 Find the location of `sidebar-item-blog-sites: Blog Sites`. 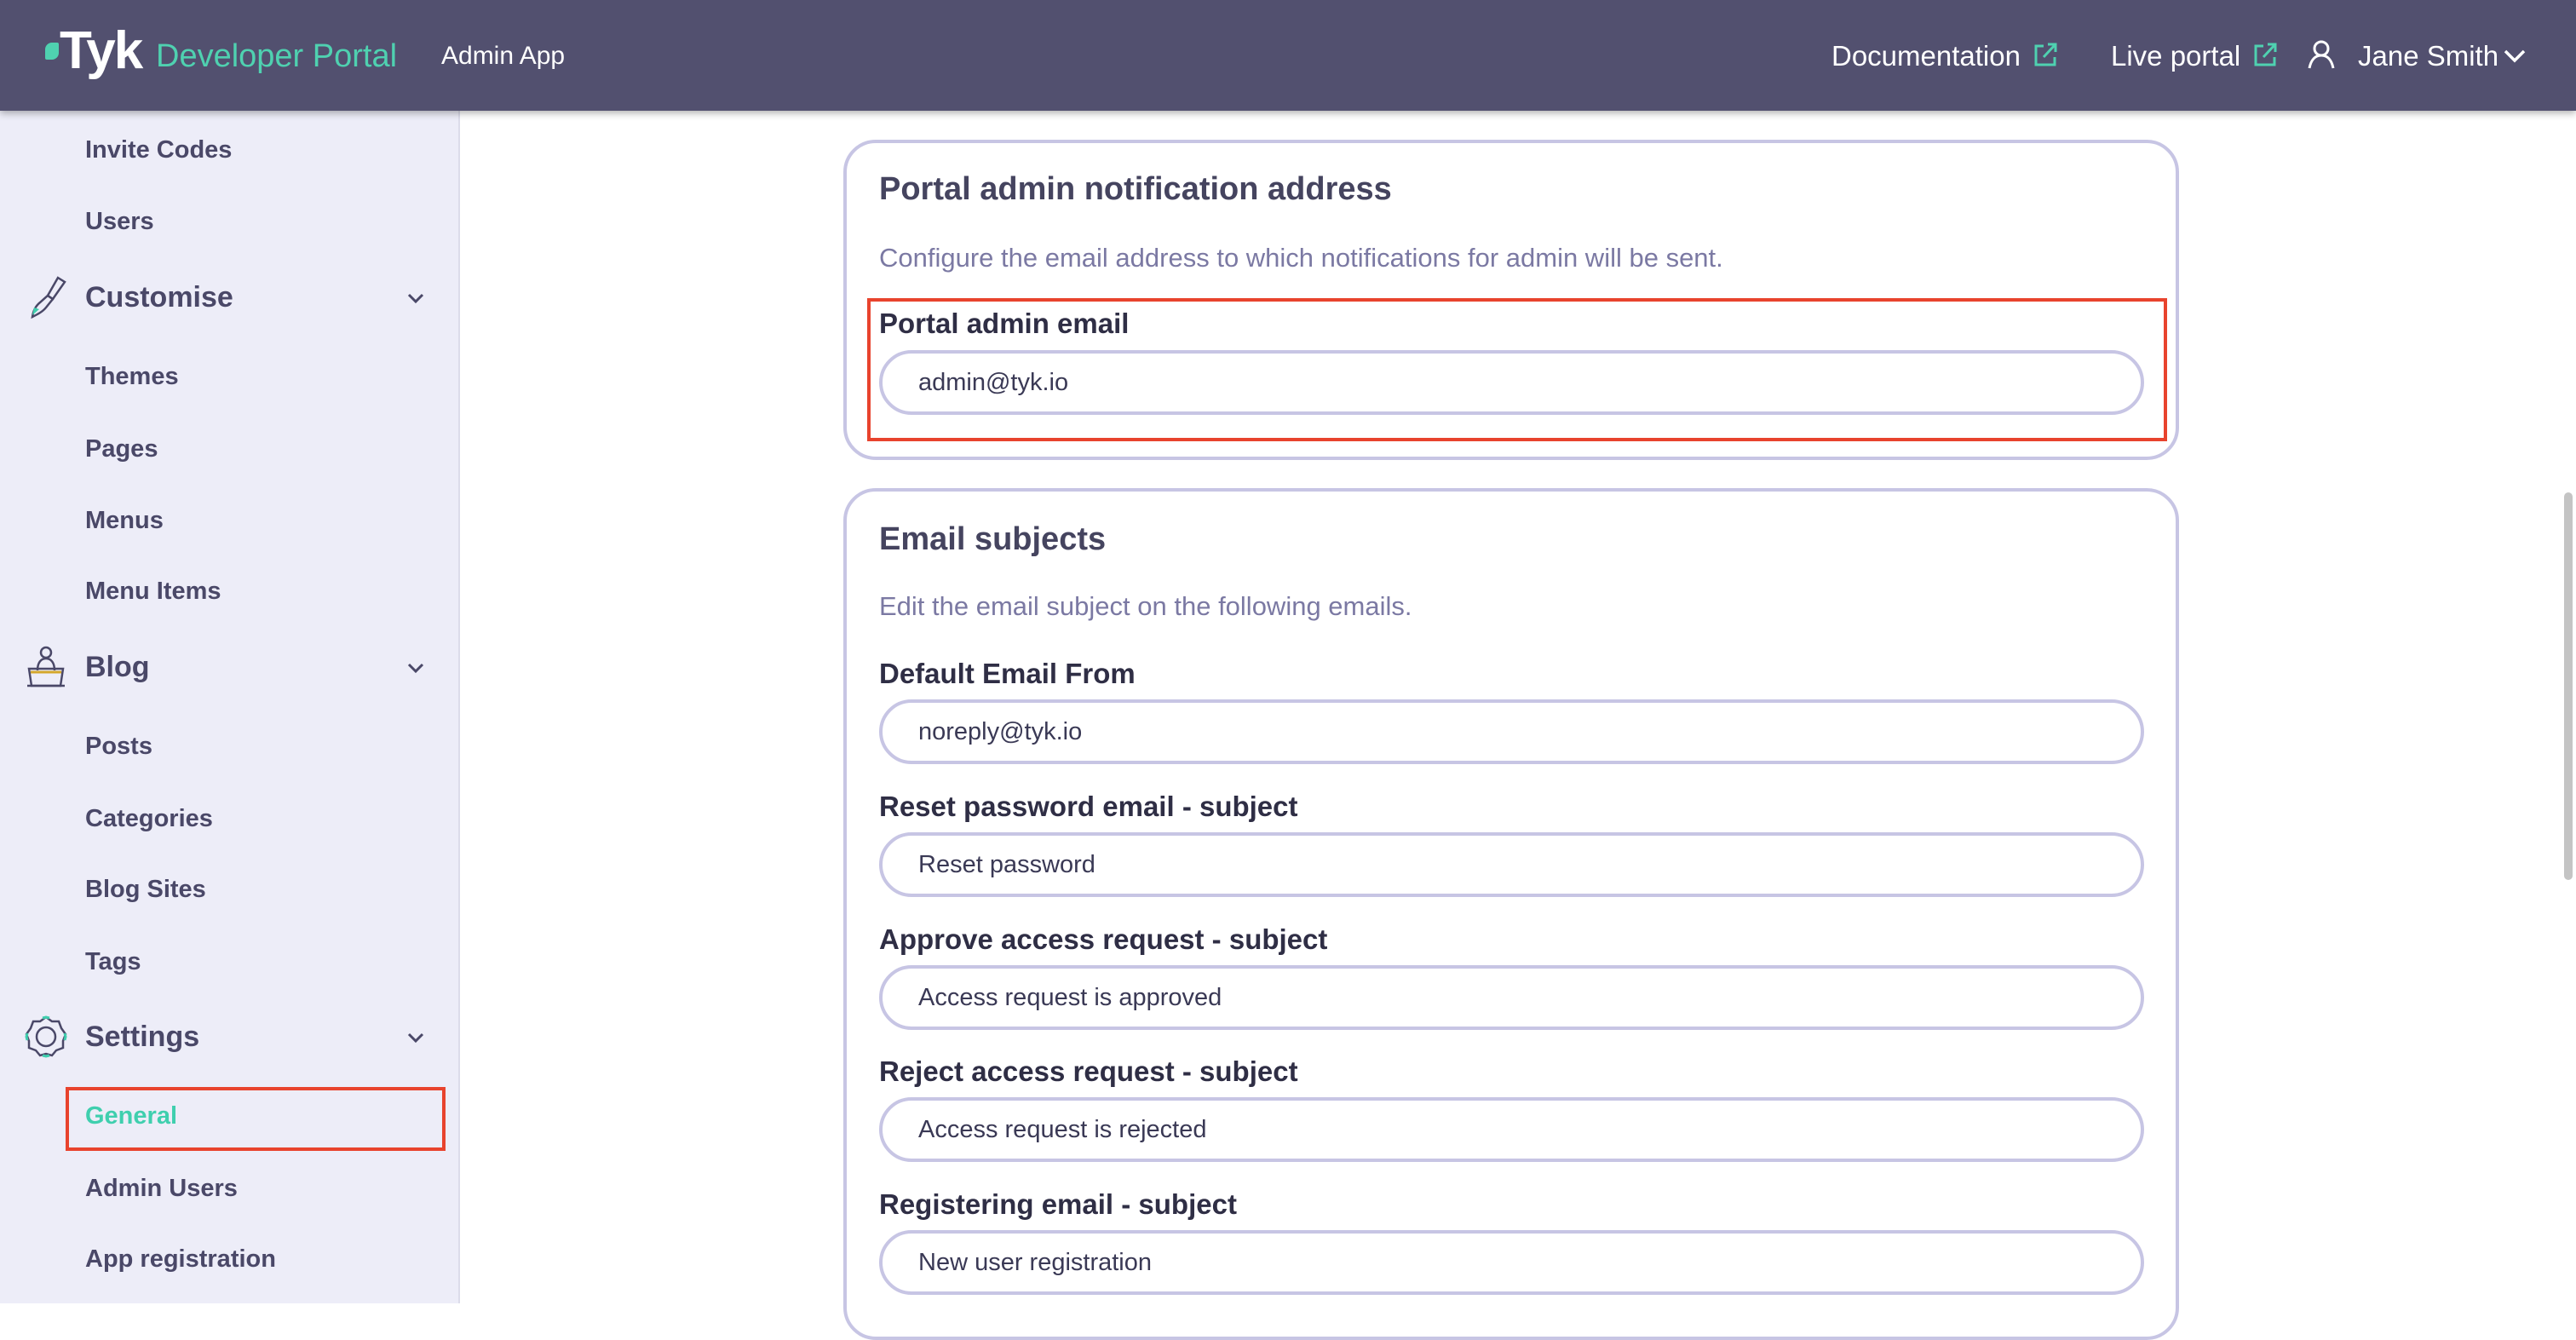

sidebar-item-blog-sites: Blog Sites is located at coordinates (145, 889).